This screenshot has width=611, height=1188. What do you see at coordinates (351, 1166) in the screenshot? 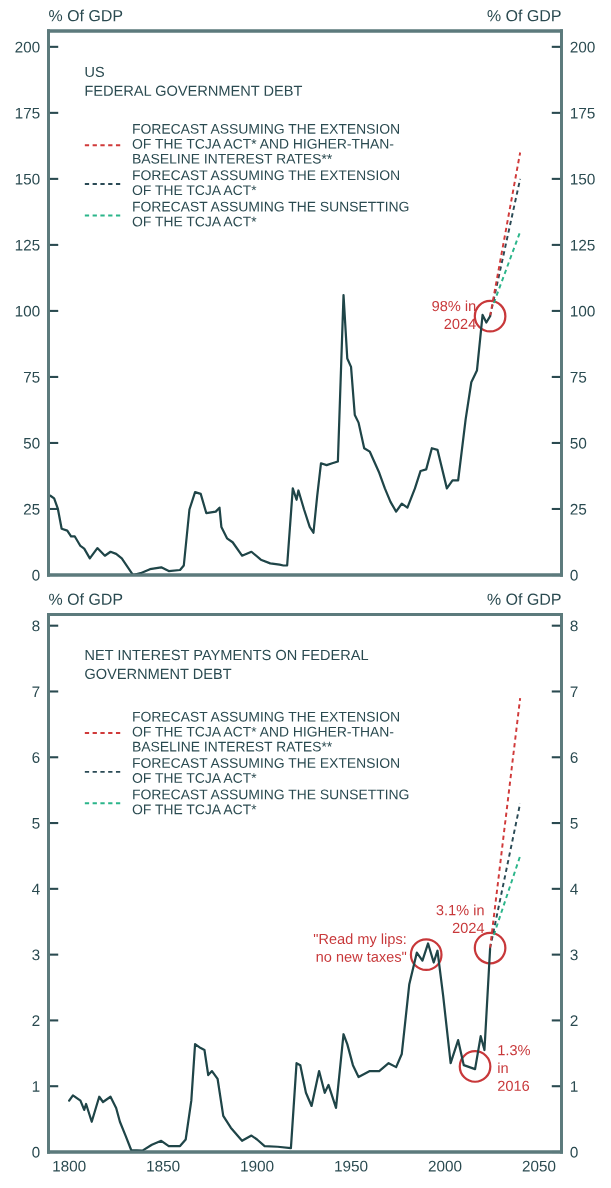
I see `x-tick-label: 1950` at bounding box center [351, 1166].